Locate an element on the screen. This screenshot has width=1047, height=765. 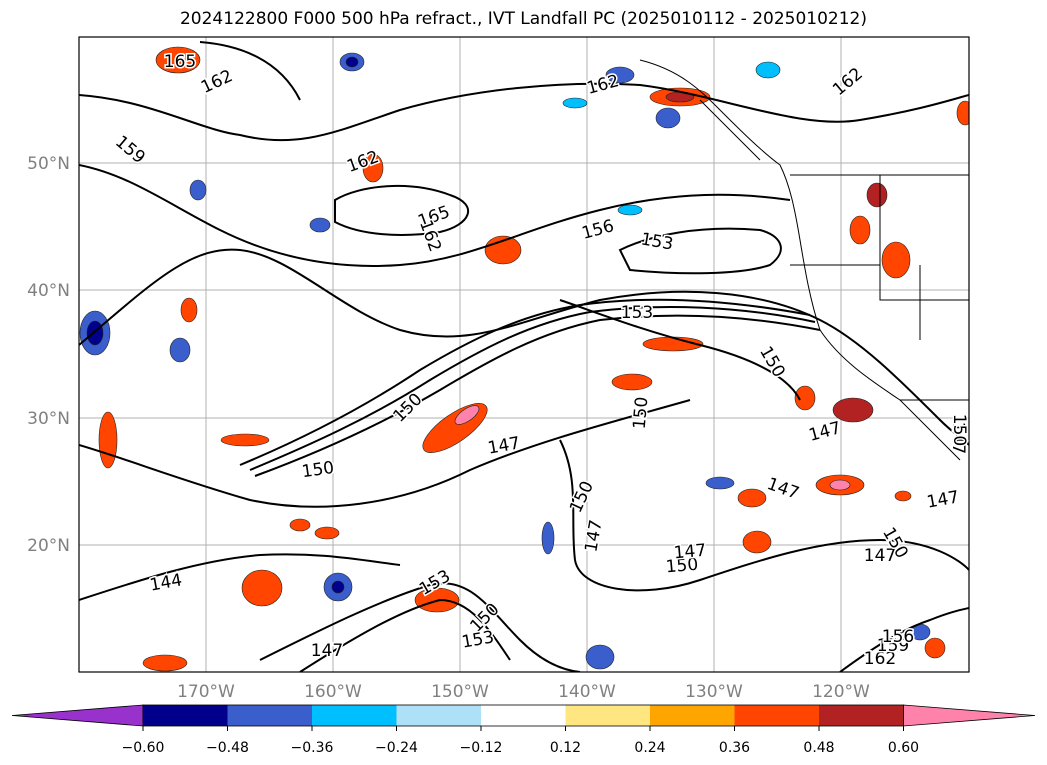
lat-label: 50°N is located at coordinates (48, 164).